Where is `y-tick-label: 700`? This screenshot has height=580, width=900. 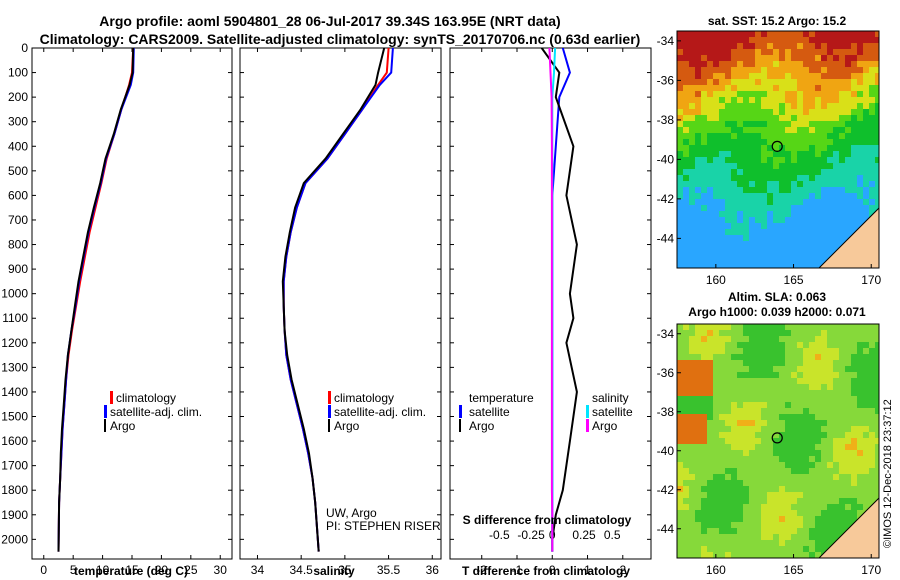 y-tick-label: 700 is located at coordinates (18, 220).